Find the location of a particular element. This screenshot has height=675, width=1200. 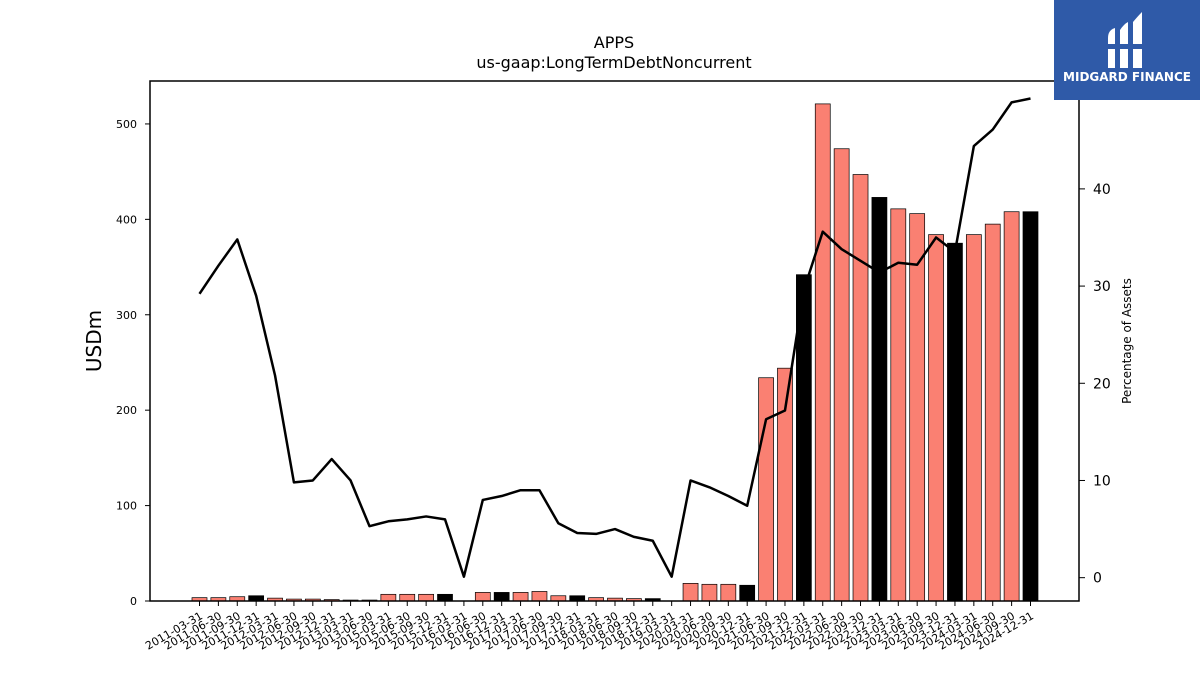

y-tick-label: 0 is located at coordinates (133, 601).